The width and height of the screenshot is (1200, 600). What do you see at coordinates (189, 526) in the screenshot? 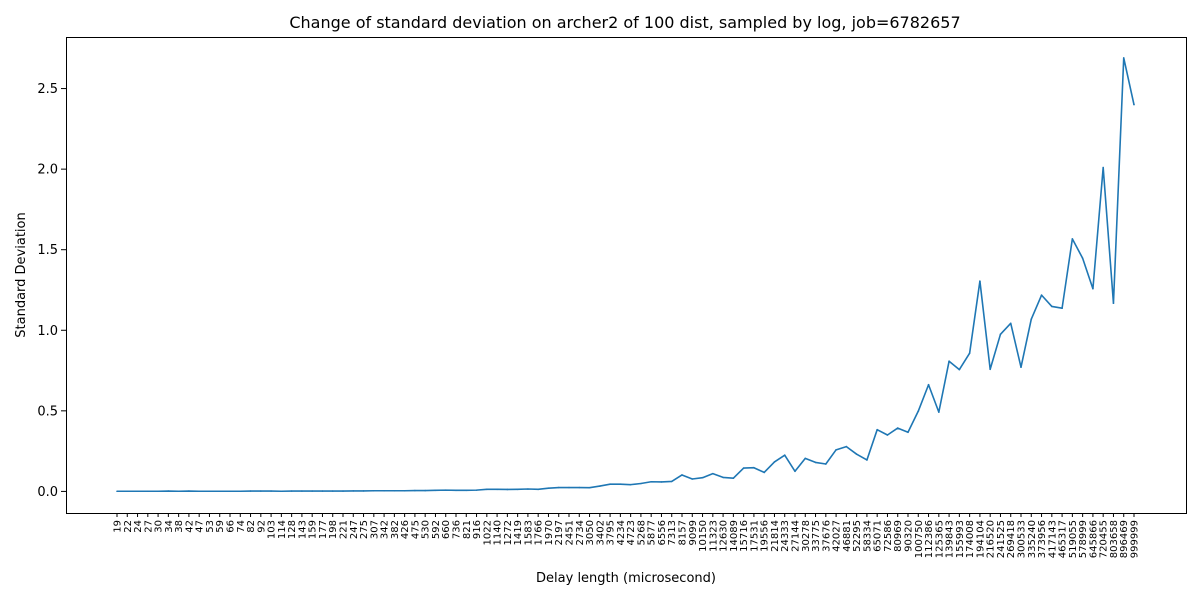
I see `x-tick-label: 42` at bounding box center [189, 526].